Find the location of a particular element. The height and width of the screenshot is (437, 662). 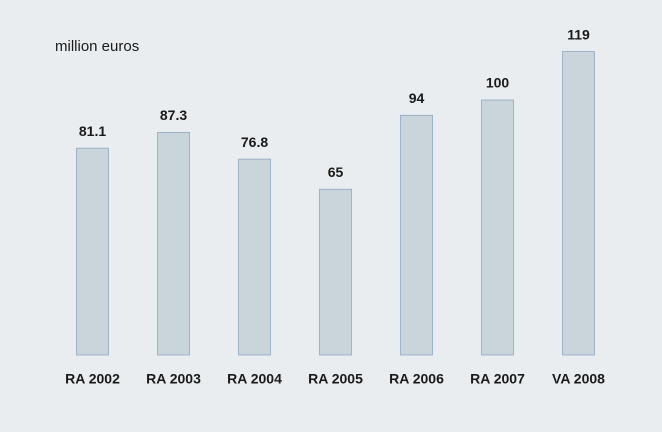

unit-label: million euros is located at coordinates (97, 46).